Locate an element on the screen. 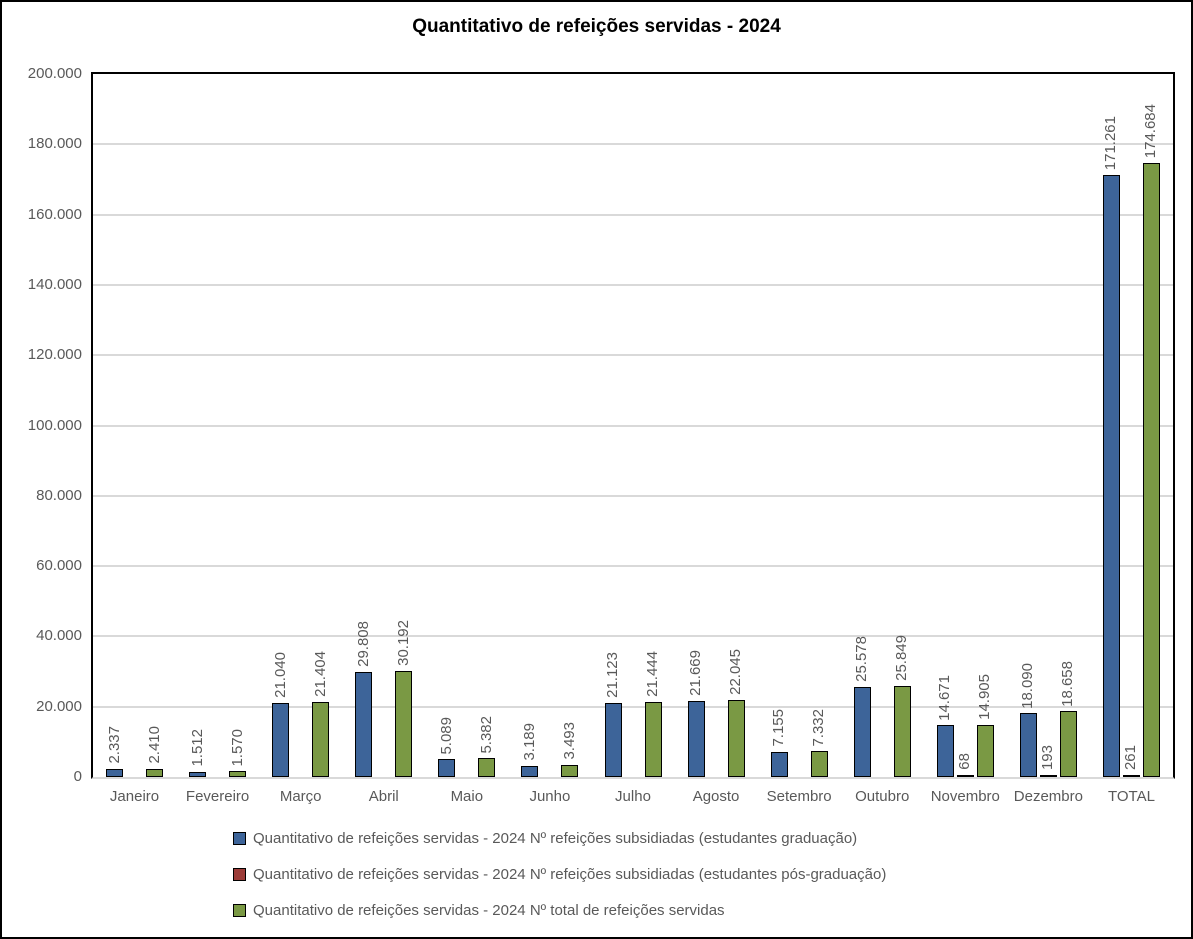  bar-value-label: 14.905 is located at coordinates (985, 696).